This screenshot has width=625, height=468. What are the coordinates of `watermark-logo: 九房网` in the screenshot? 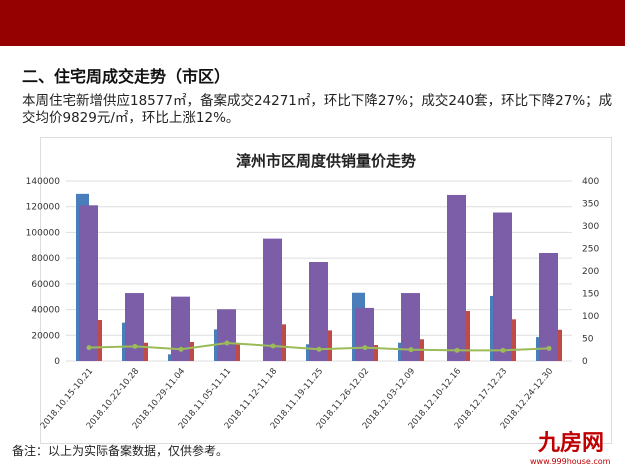 It's located at (571, 443).